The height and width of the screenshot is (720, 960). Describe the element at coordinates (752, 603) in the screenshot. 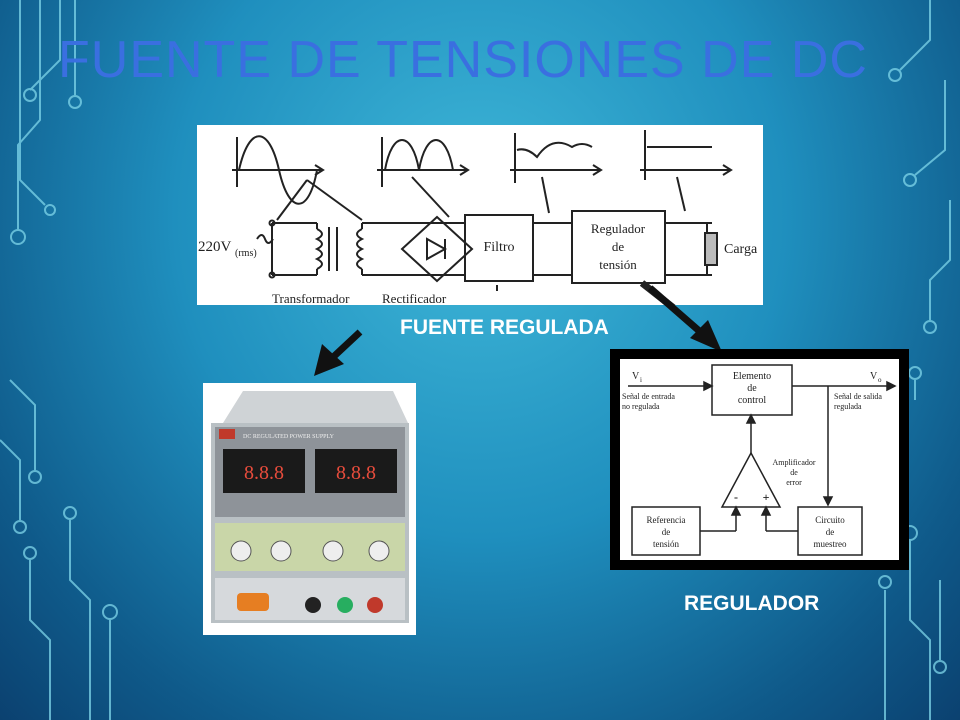

I see `regulator-caption: REGULADOR` at that location.